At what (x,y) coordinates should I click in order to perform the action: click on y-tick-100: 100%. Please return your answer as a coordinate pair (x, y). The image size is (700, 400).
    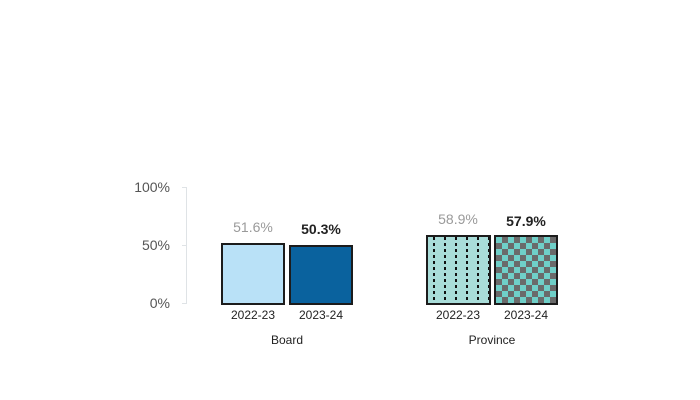
    Looking at the image, I should click on (152, 187).